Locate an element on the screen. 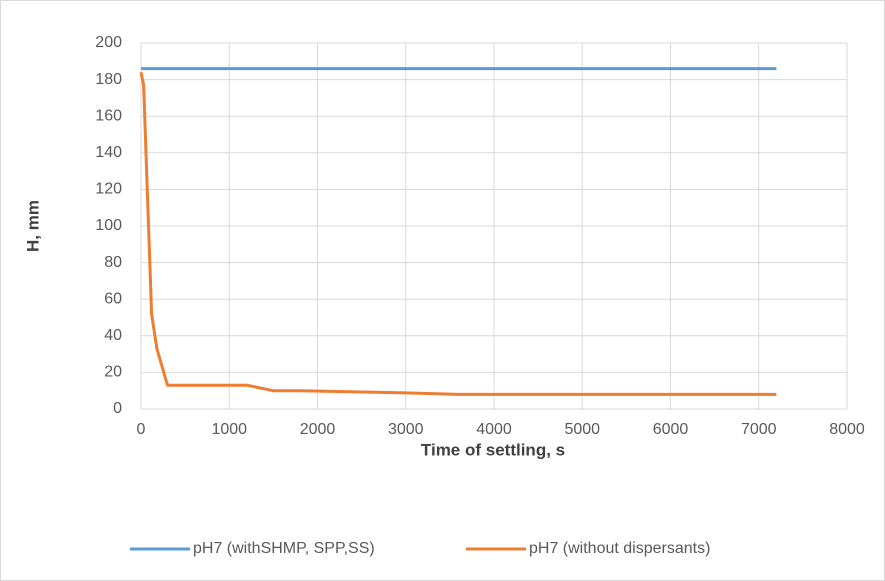 The image size is (885, 581). x-tick-label: 4000 is located at coordinates (494, 429).